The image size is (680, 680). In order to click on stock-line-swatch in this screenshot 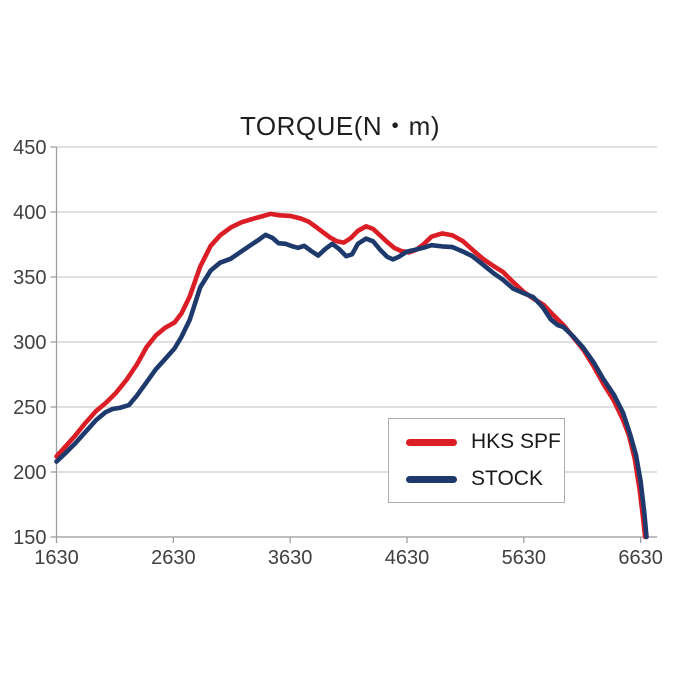, I will do `click(431, 479)`.